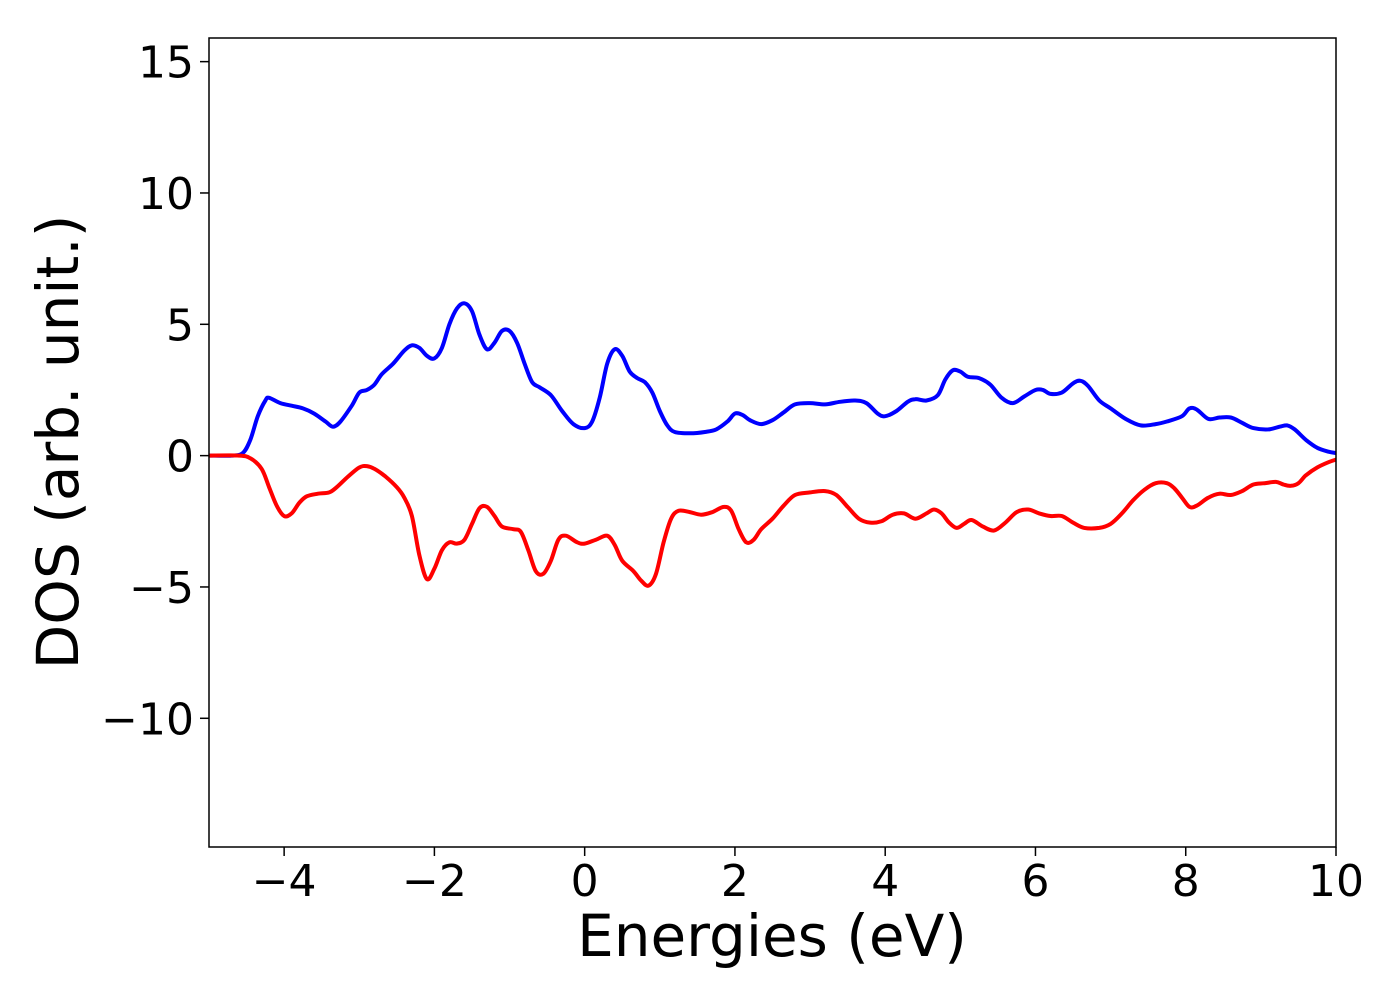  I want to click on y-tick-label: 10, so click(166, 194).